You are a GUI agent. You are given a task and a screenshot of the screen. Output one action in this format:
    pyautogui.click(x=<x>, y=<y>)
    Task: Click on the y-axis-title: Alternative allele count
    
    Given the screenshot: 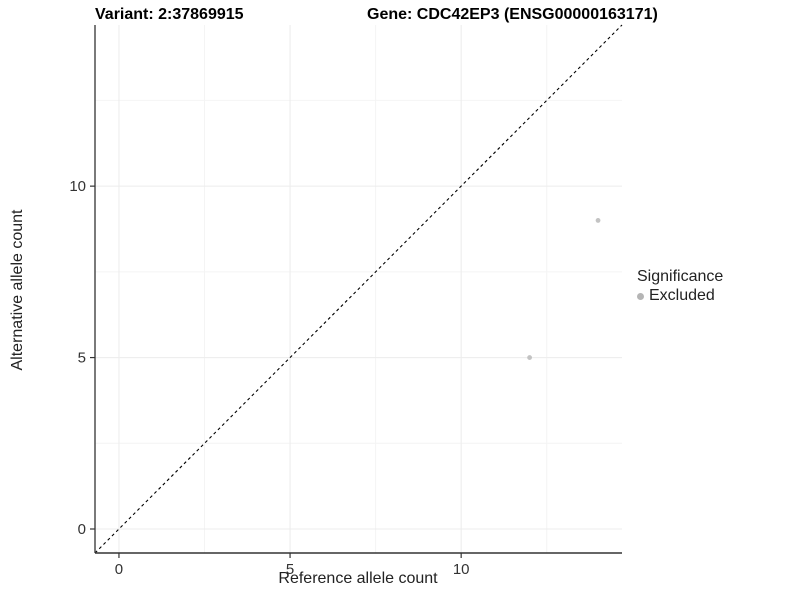 What is the action you would take?
    pyautogui.click(x=17, y=290)
    